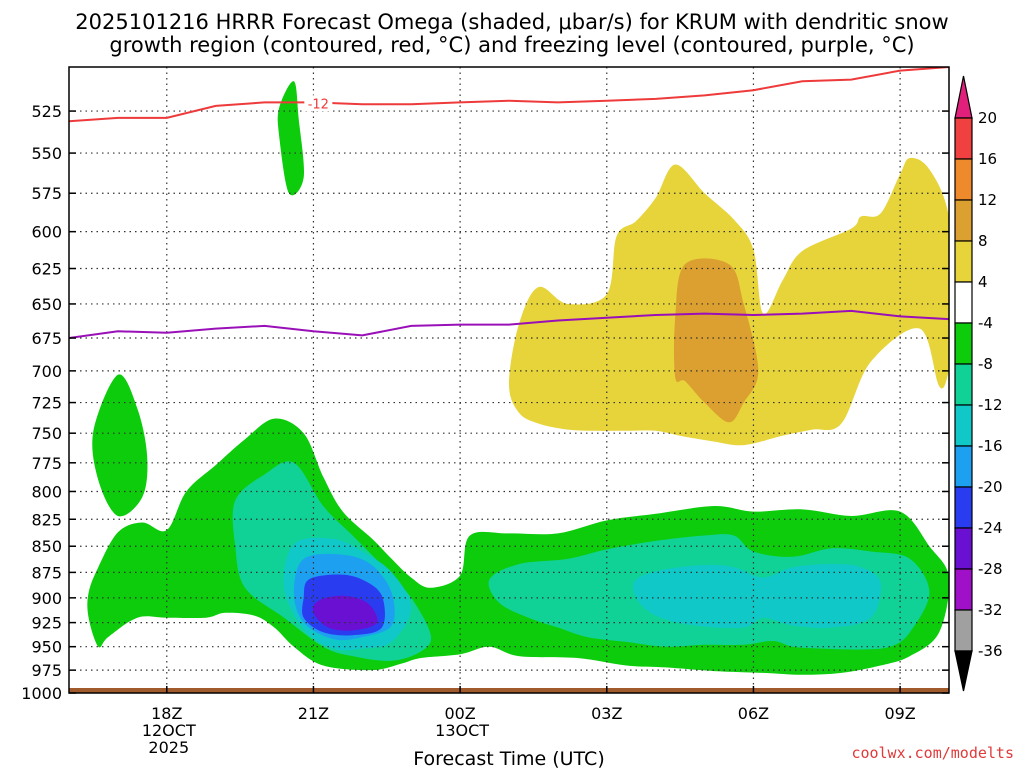 The height and width of the screenshot is (768, 1024). What do you see at coordinates (46, 623) in the screenshot?
I see `y-tick-label-925: 925` at bounding box center [46, 623].